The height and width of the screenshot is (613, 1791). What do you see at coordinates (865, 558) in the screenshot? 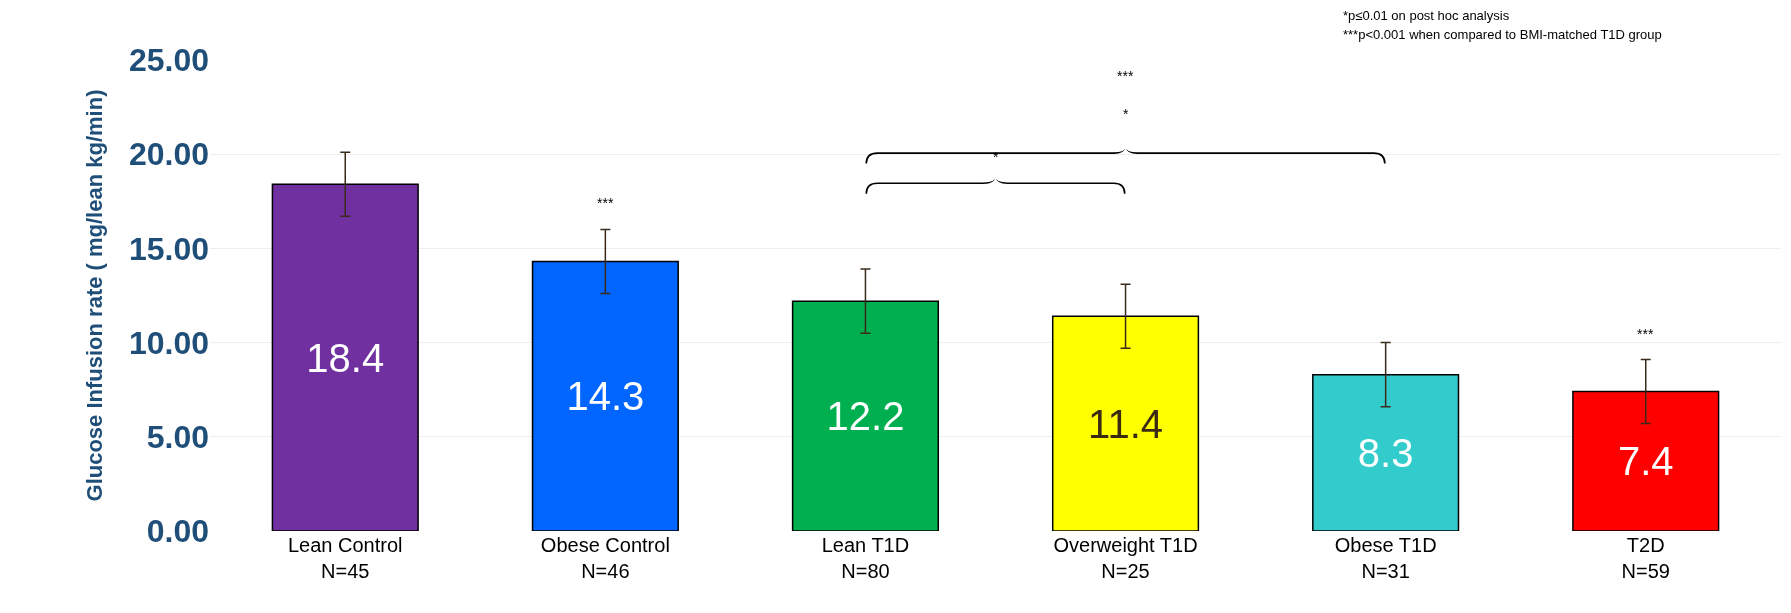
I see `x-tick-label: Lean T1D N=80` at bounding box center [865, 558].